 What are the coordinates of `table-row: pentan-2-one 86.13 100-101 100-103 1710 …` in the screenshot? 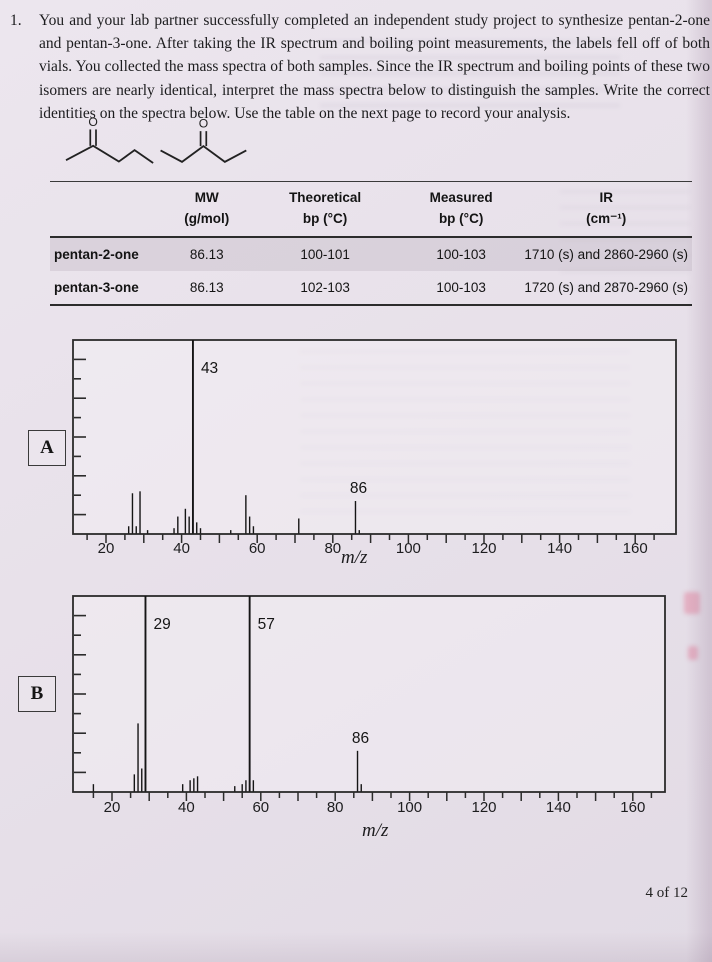 It's located at (371, 253).